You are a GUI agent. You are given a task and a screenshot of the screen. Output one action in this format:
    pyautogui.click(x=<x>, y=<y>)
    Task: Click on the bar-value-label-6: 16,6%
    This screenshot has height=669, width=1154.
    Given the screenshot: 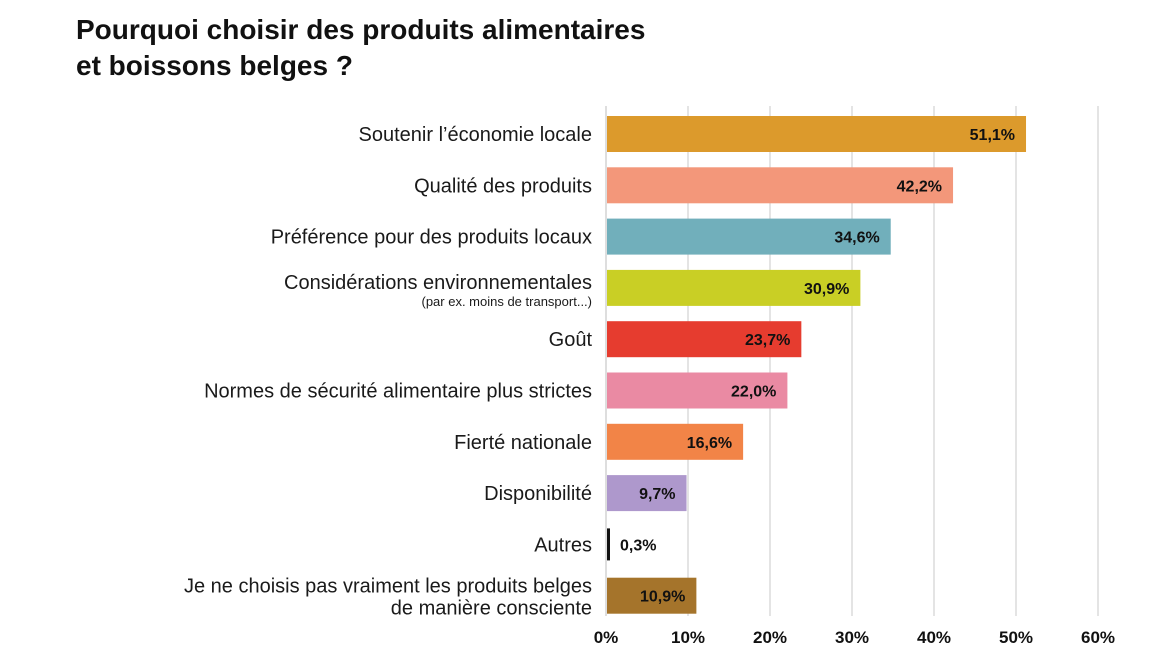 What is the action you would take?
    pyautogui.click(x=709, y=443)
    